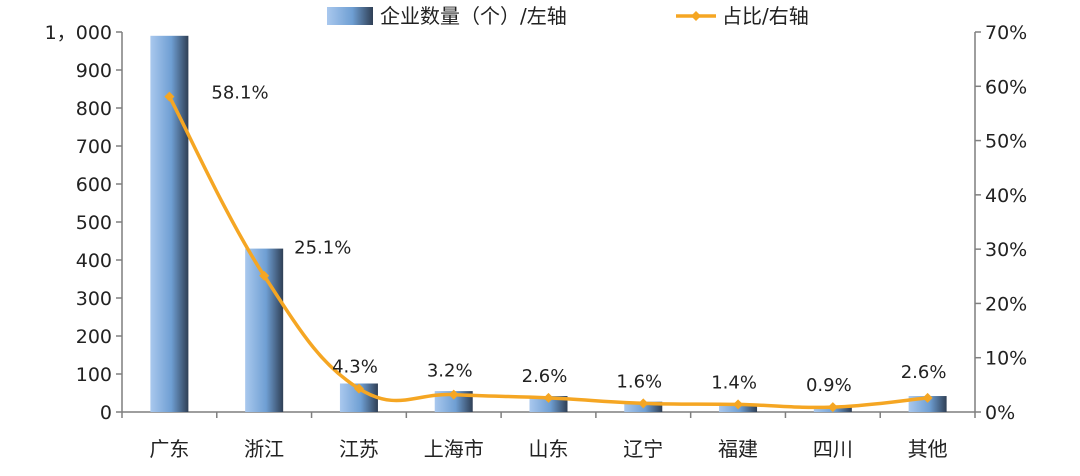 Image resolution: width=1080 pixels, height=476 pixels. Describe the element at coordinates (1006, 250) in the screenshot. I see `right-axis-tick-label: 30%` at that location.